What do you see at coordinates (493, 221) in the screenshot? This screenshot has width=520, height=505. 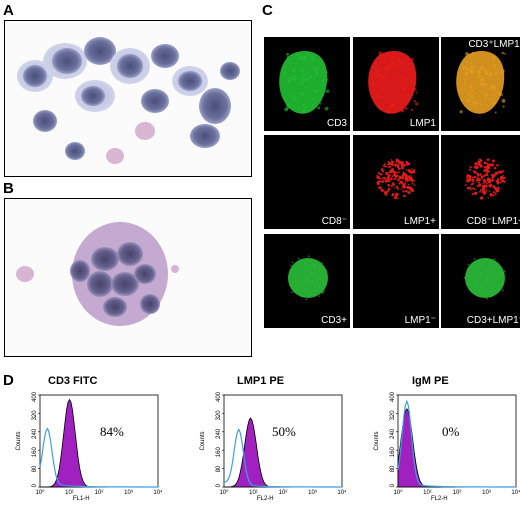 I see `fluorescence-label: CD8⁻LMP1+` at bounding box center [493, 221].